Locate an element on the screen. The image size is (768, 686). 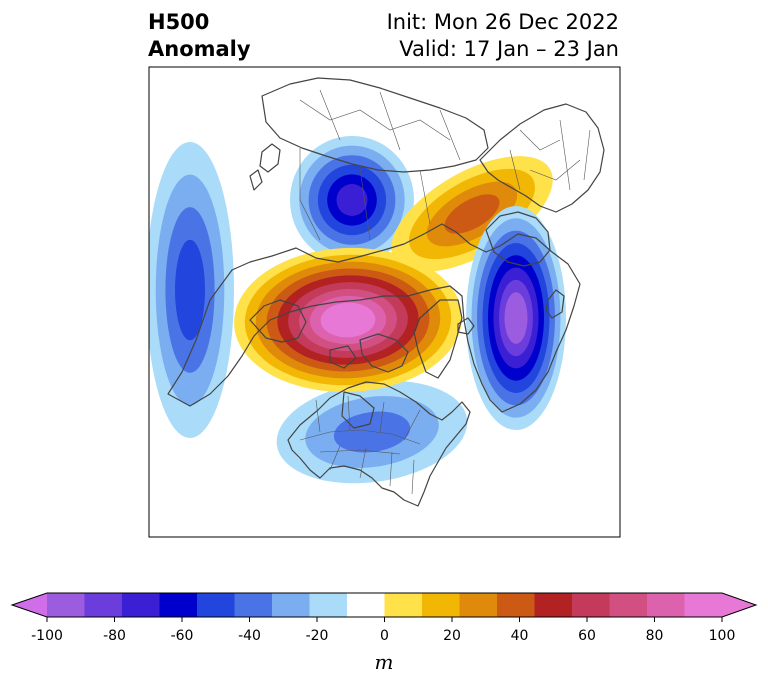
coast-north-america is located at coordinates (379, 444).